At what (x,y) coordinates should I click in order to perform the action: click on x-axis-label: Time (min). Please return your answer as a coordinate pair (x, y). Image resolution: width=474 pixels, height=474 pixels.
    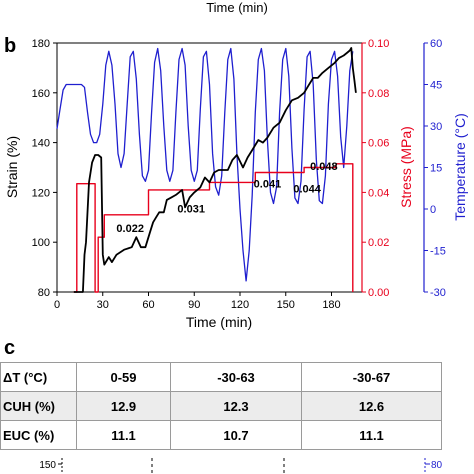
    Looking at the image, I should click on (219, 322).